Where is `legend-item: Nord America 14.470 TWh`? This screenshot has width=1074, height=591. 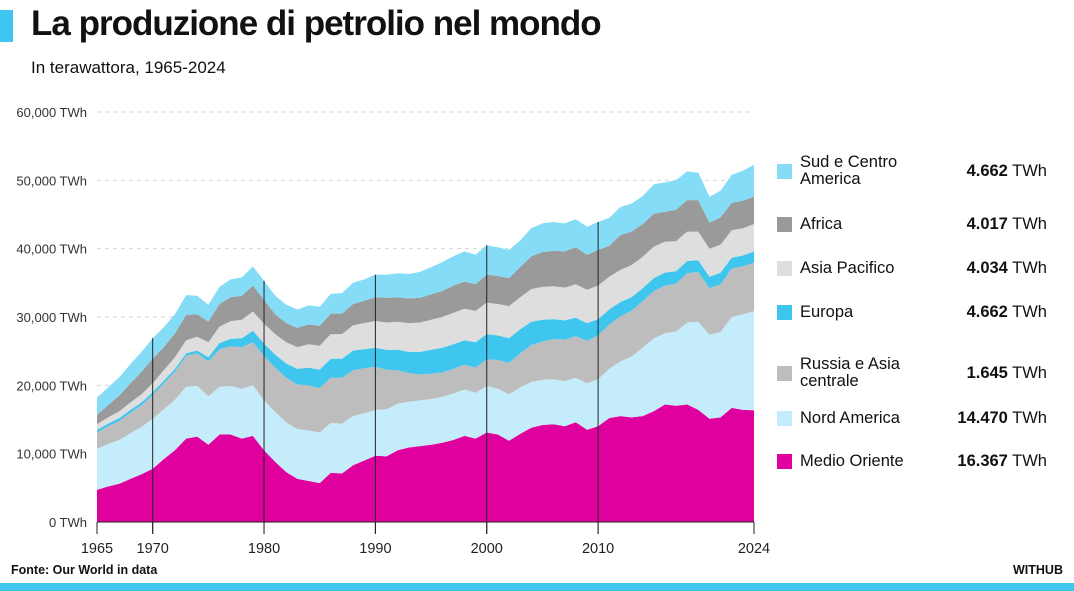 legend-item: Nord America 14.470 TWh is located at coordinates (917, 418).